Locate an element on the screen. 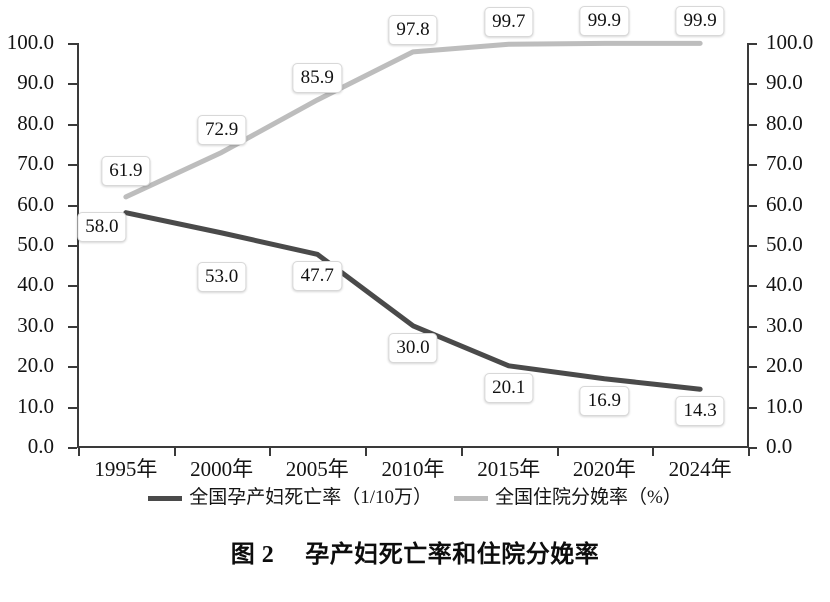 The height and width of the screenshot is (602, 830). data-label: 58.0 is located at coordinates (102, 226).